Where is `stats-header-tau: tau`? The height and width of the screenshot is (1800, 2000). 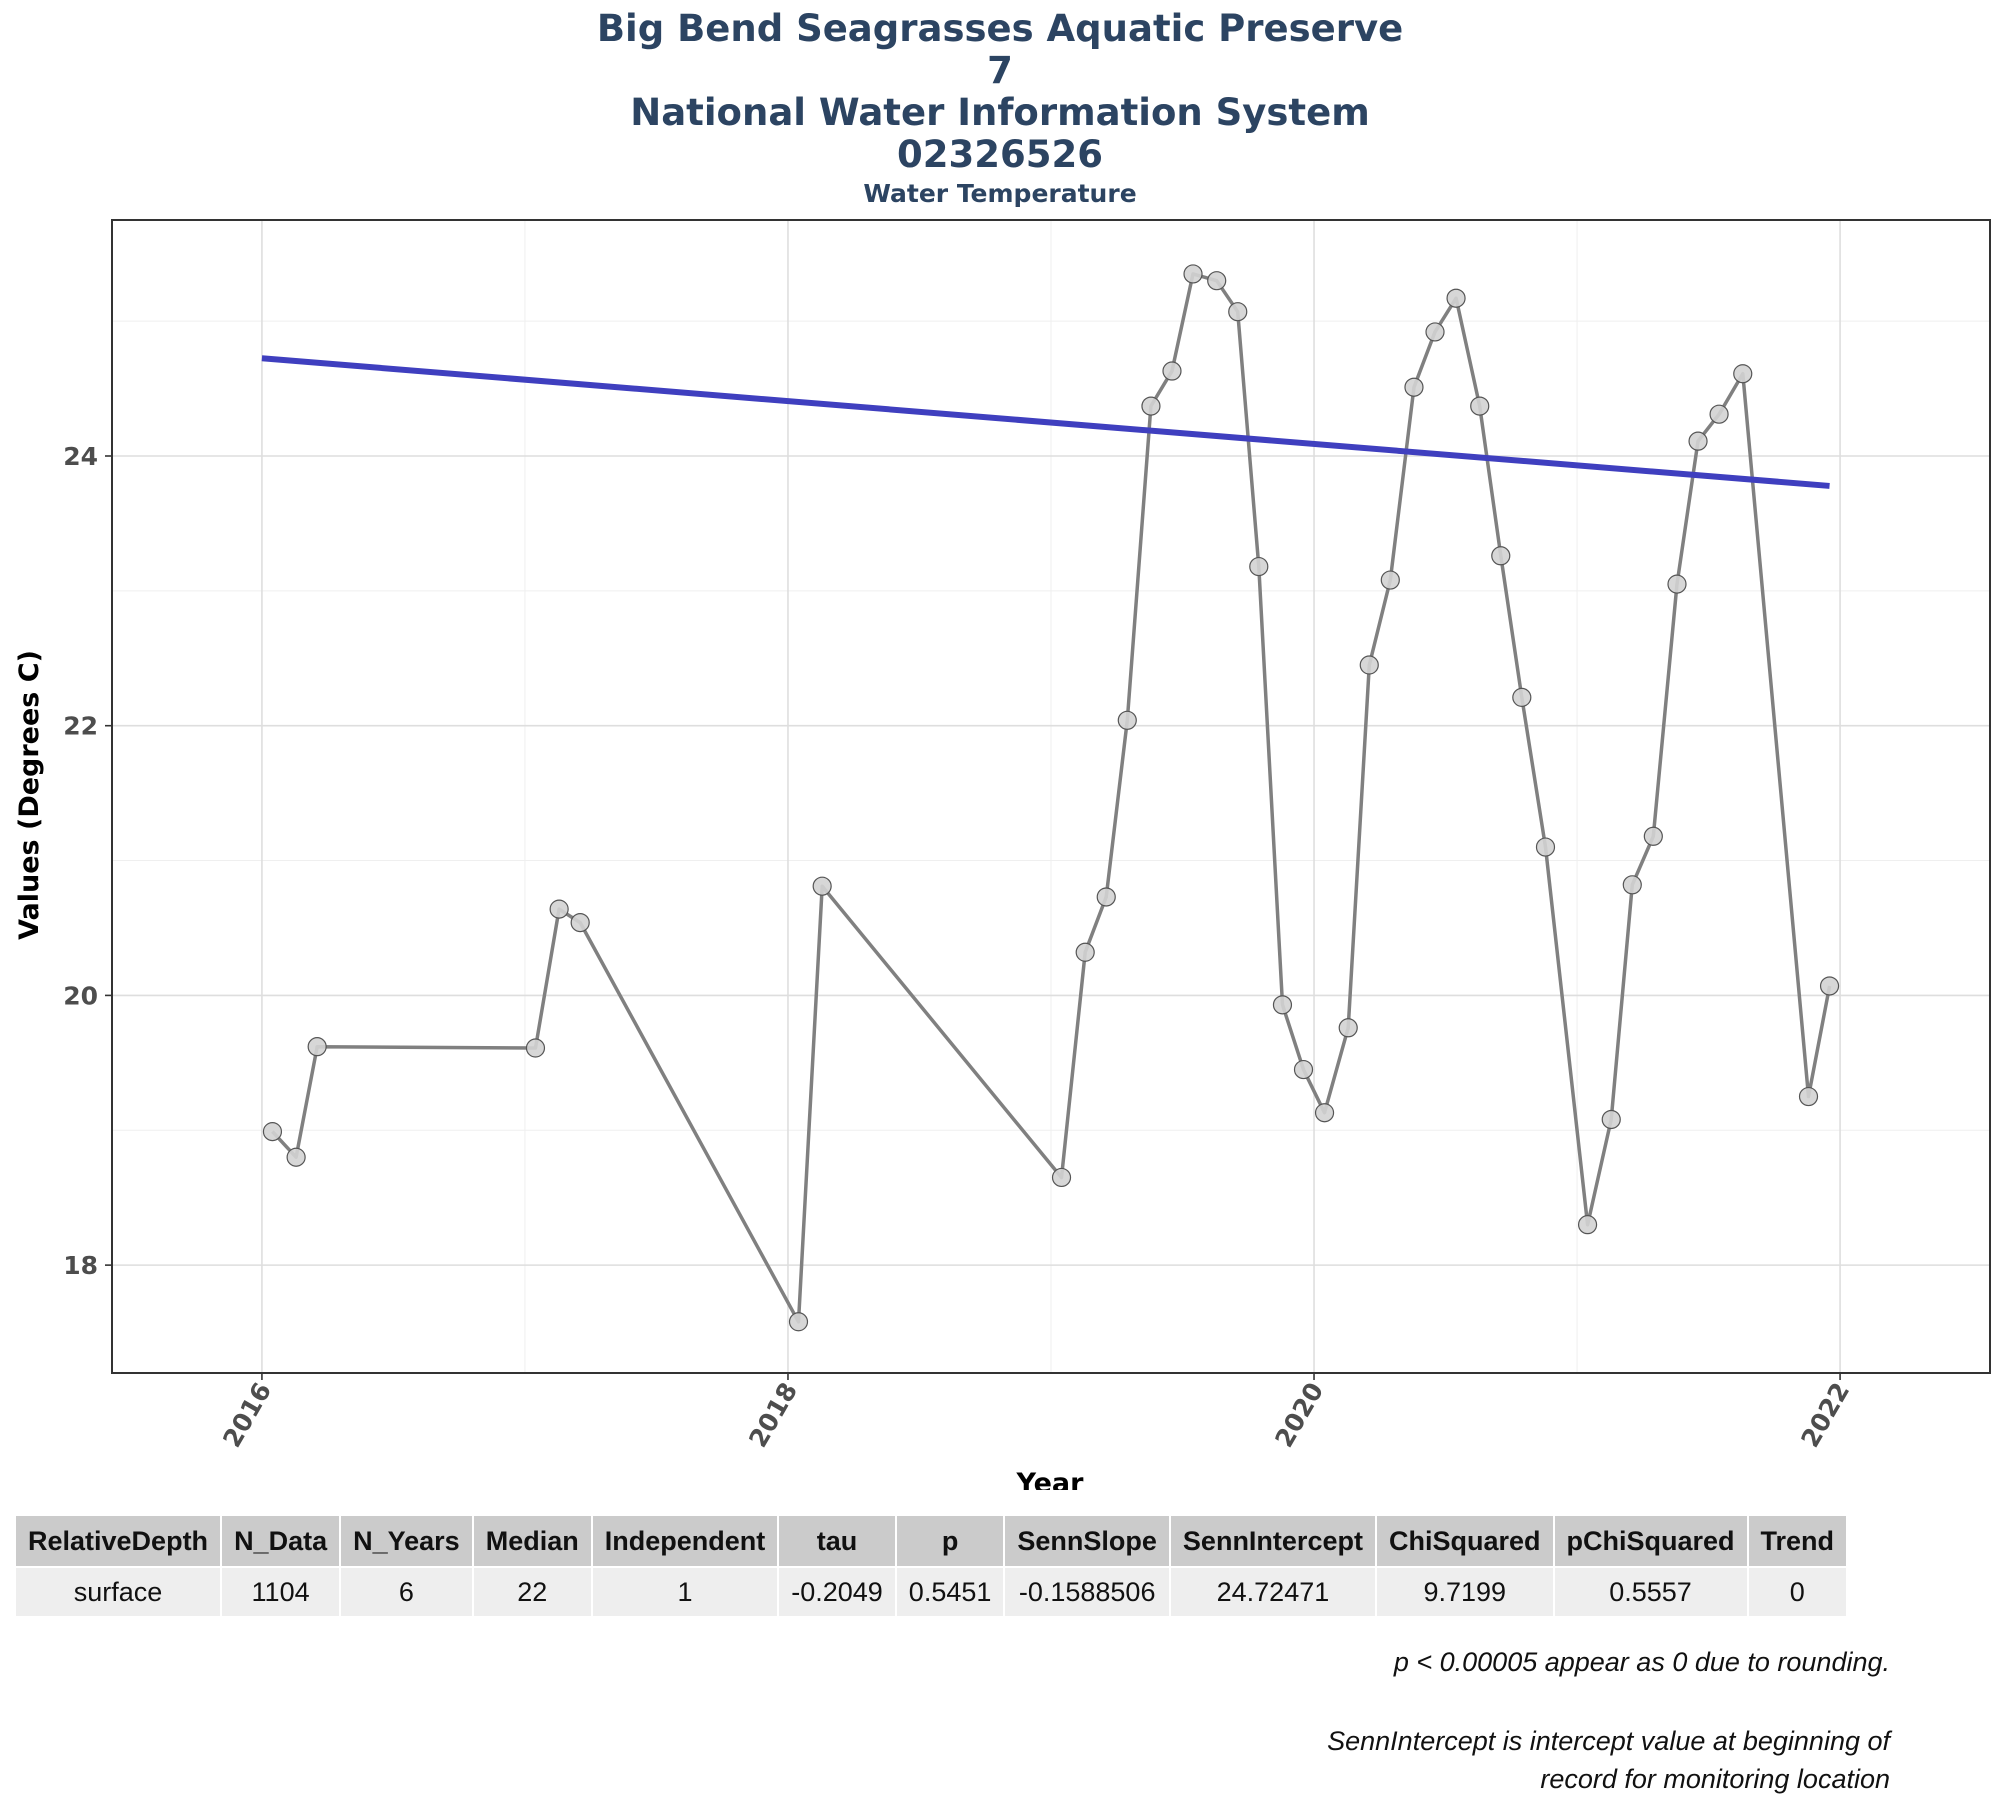
stats-header-tau: tau is located at coordinates (837, 1541).